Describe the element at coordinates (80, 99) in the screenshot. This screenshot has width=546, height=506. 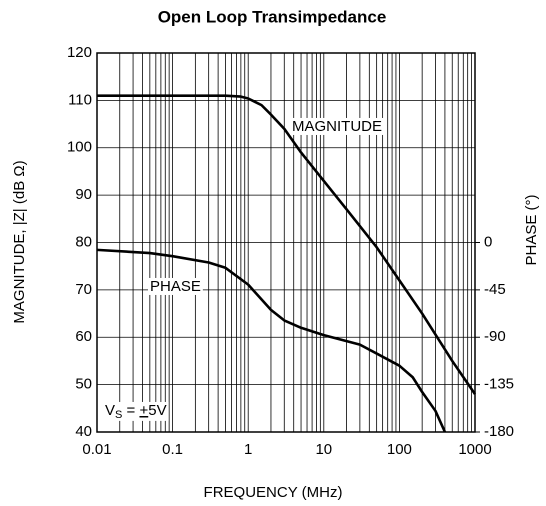
I see `y-tick-label: 110` at that location.